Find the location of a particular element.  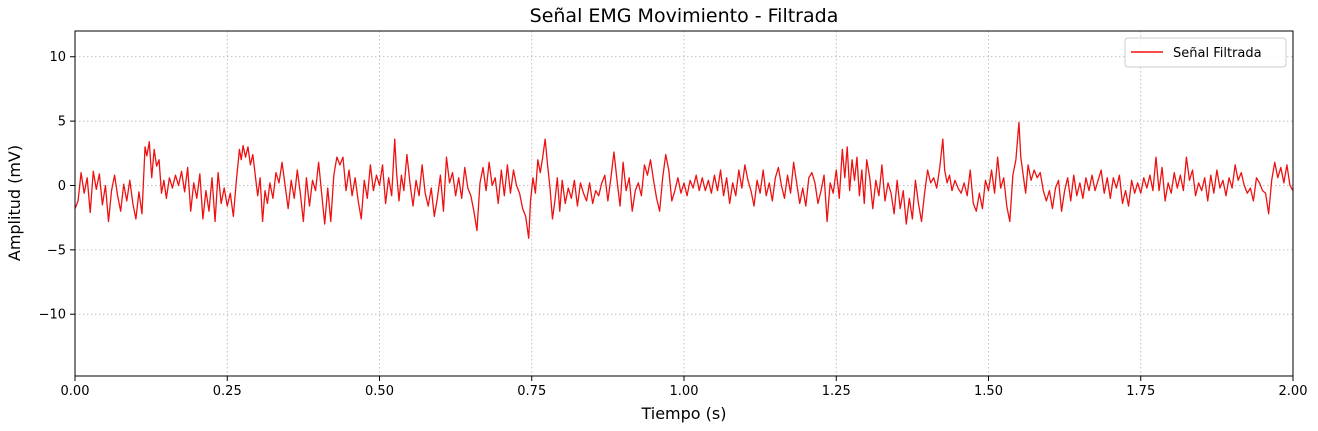

legend-box is located at coordinates (1205, 52).